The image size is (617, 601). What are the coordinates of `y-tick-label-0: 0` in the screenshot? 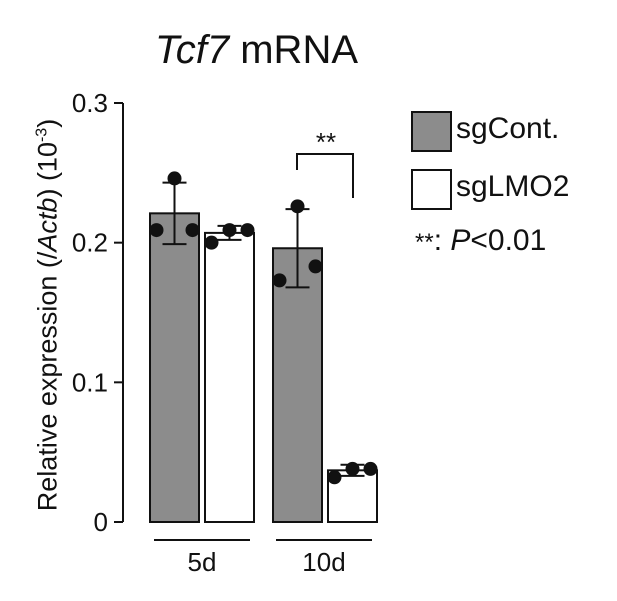 It's located at (101, 522).